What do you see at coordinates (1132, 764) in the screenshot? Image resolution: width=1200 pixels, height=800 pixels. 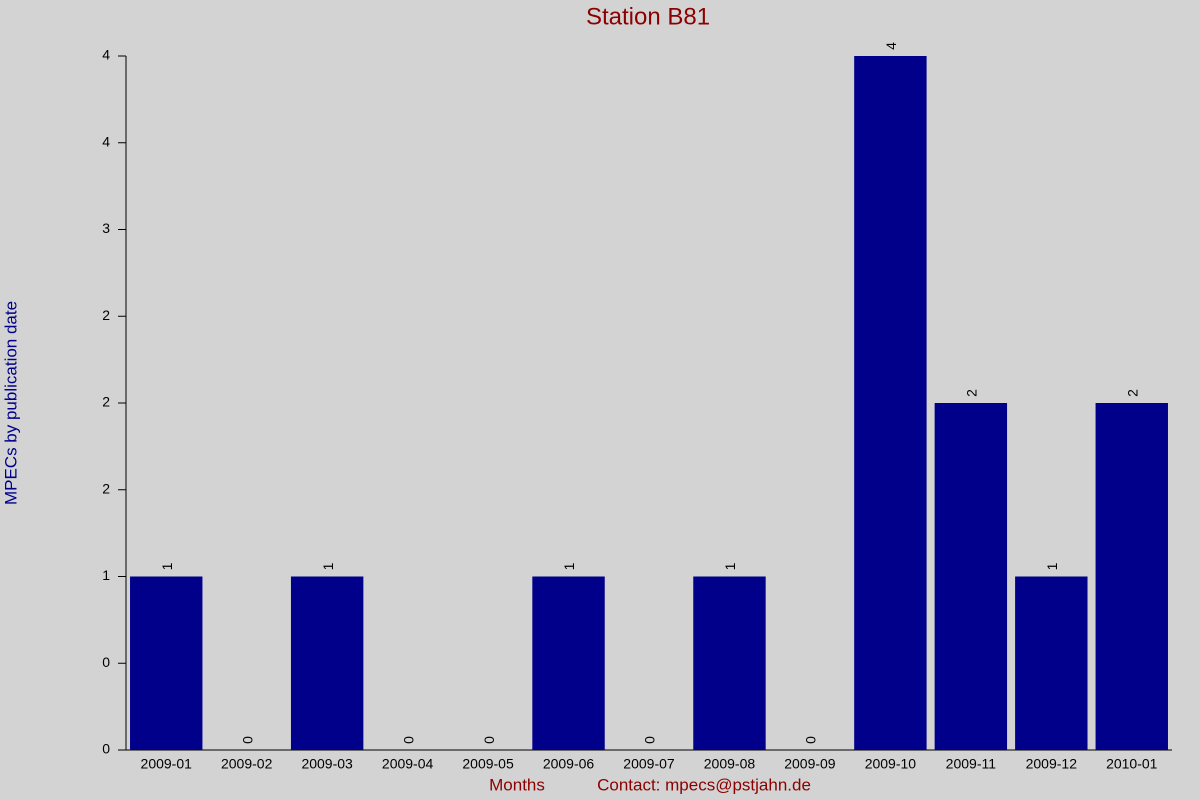 I see `x-tick-label: 2010-01` at bounding box center [1132, 764].